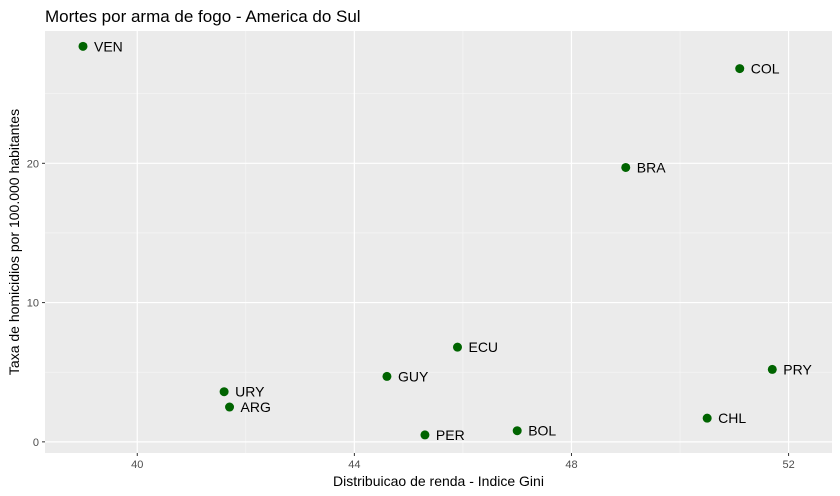  What do you see at coordinates (33, 164) in the screenshot?
I see `y-tick-label: 20` at bounding box center [33, 164].